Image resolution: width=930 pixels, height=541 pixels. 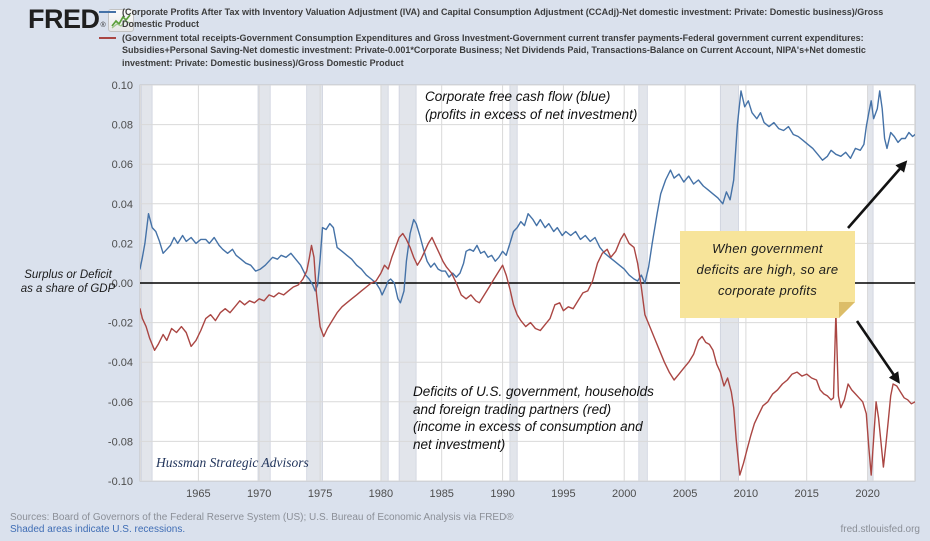 What do you see at coordinates (259, 494) in the screenshot?
I see `x-tick-label: 1970` at bounding box center [259, 494].